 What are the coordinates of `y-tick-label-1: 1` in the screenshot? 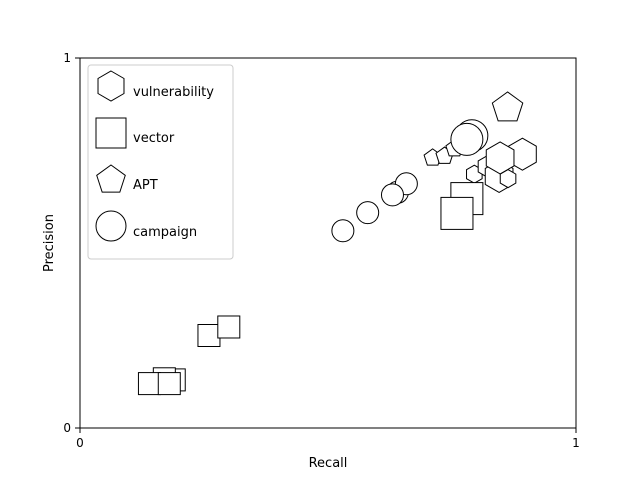 It's located at (67, 58).